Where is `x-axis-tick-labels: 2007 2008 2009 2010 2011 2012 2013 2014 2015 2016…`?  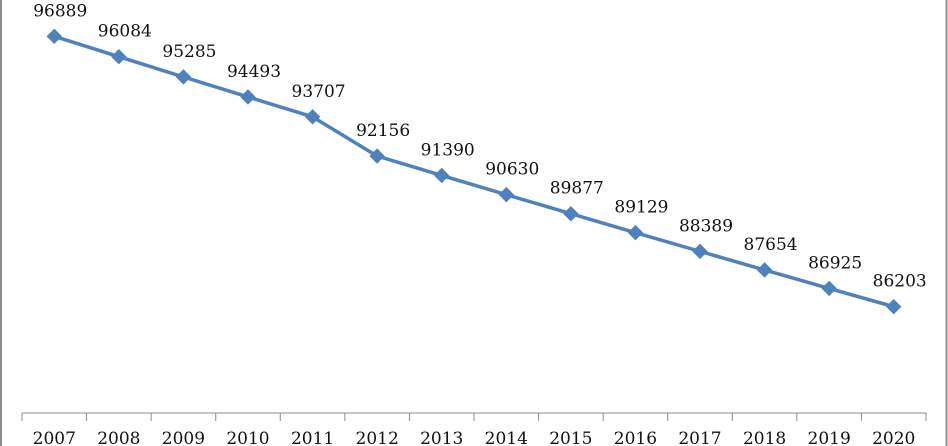 x-axis-tick-labels: 2007 2008 2009 2010 2011 2012 2013 2014 2015 2016… is located at coordinates (474, 437).